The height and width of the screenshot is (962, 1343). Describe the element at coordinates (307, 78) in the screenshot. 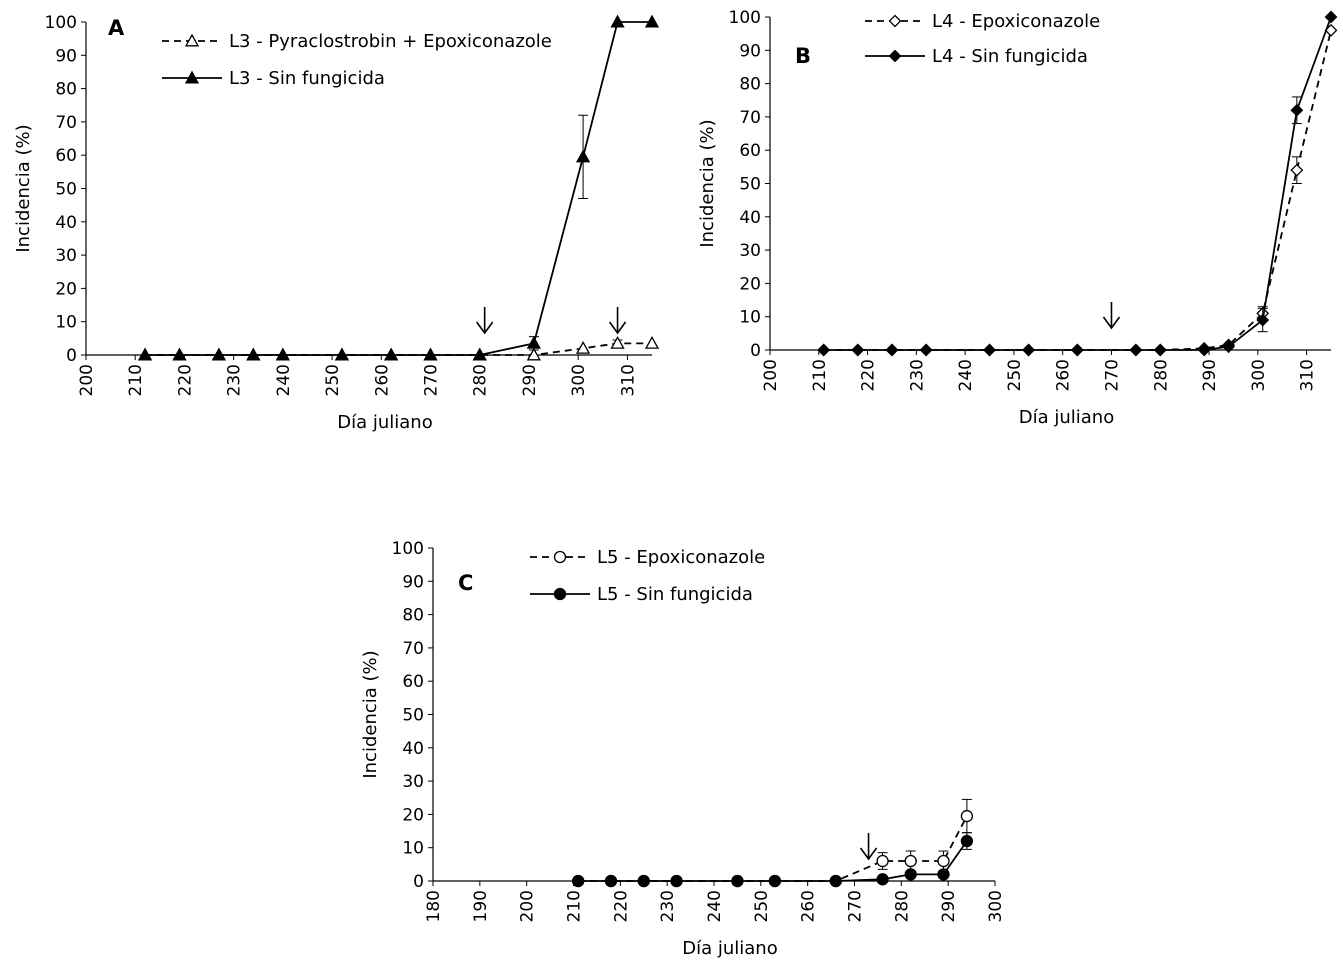

I see `legend-label: L3 - Sin fungicida` at that location.